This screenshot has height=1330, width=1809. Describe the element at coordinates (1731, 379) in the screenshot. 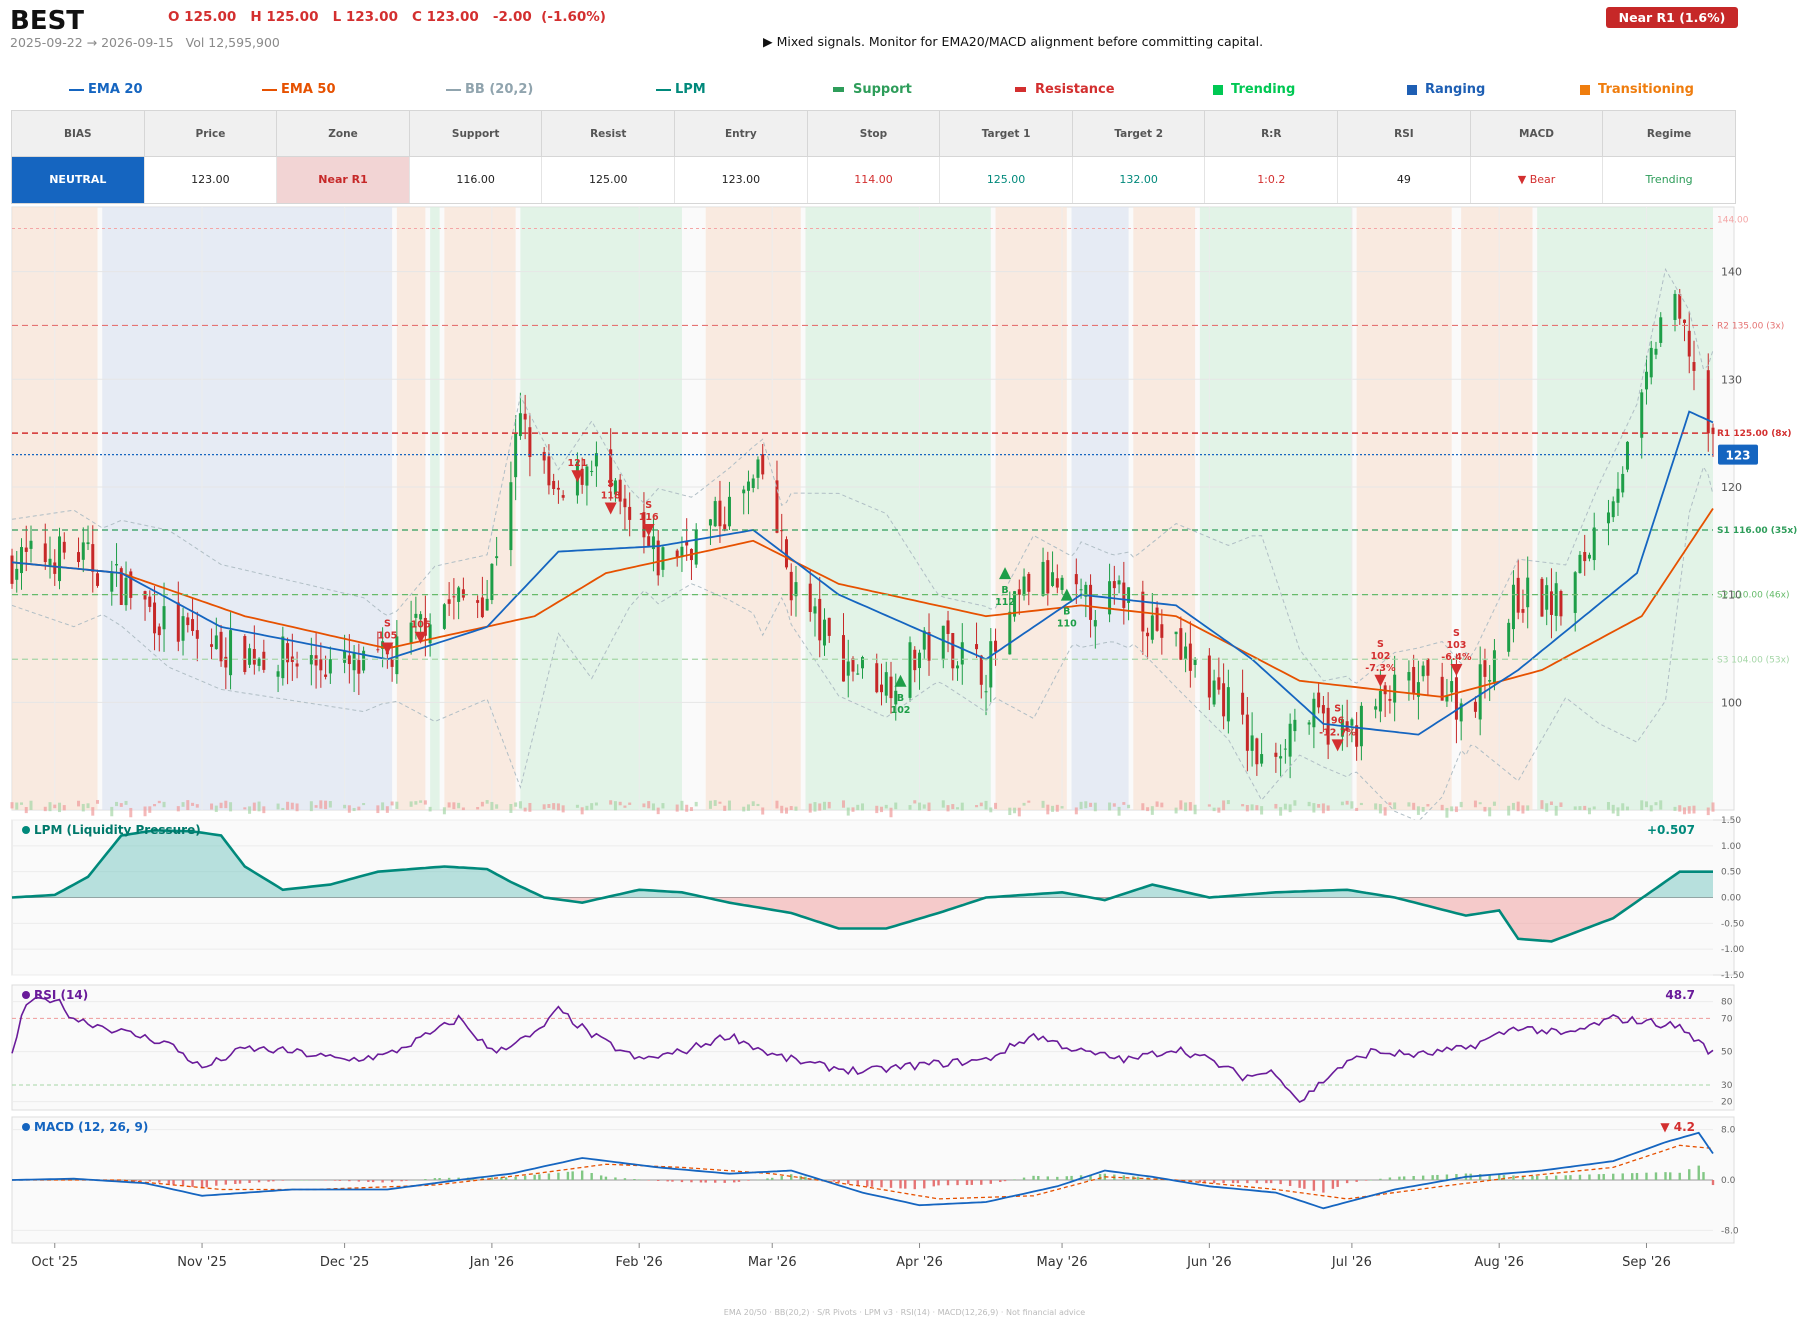

I see `price-tick-label: 130` at that location.